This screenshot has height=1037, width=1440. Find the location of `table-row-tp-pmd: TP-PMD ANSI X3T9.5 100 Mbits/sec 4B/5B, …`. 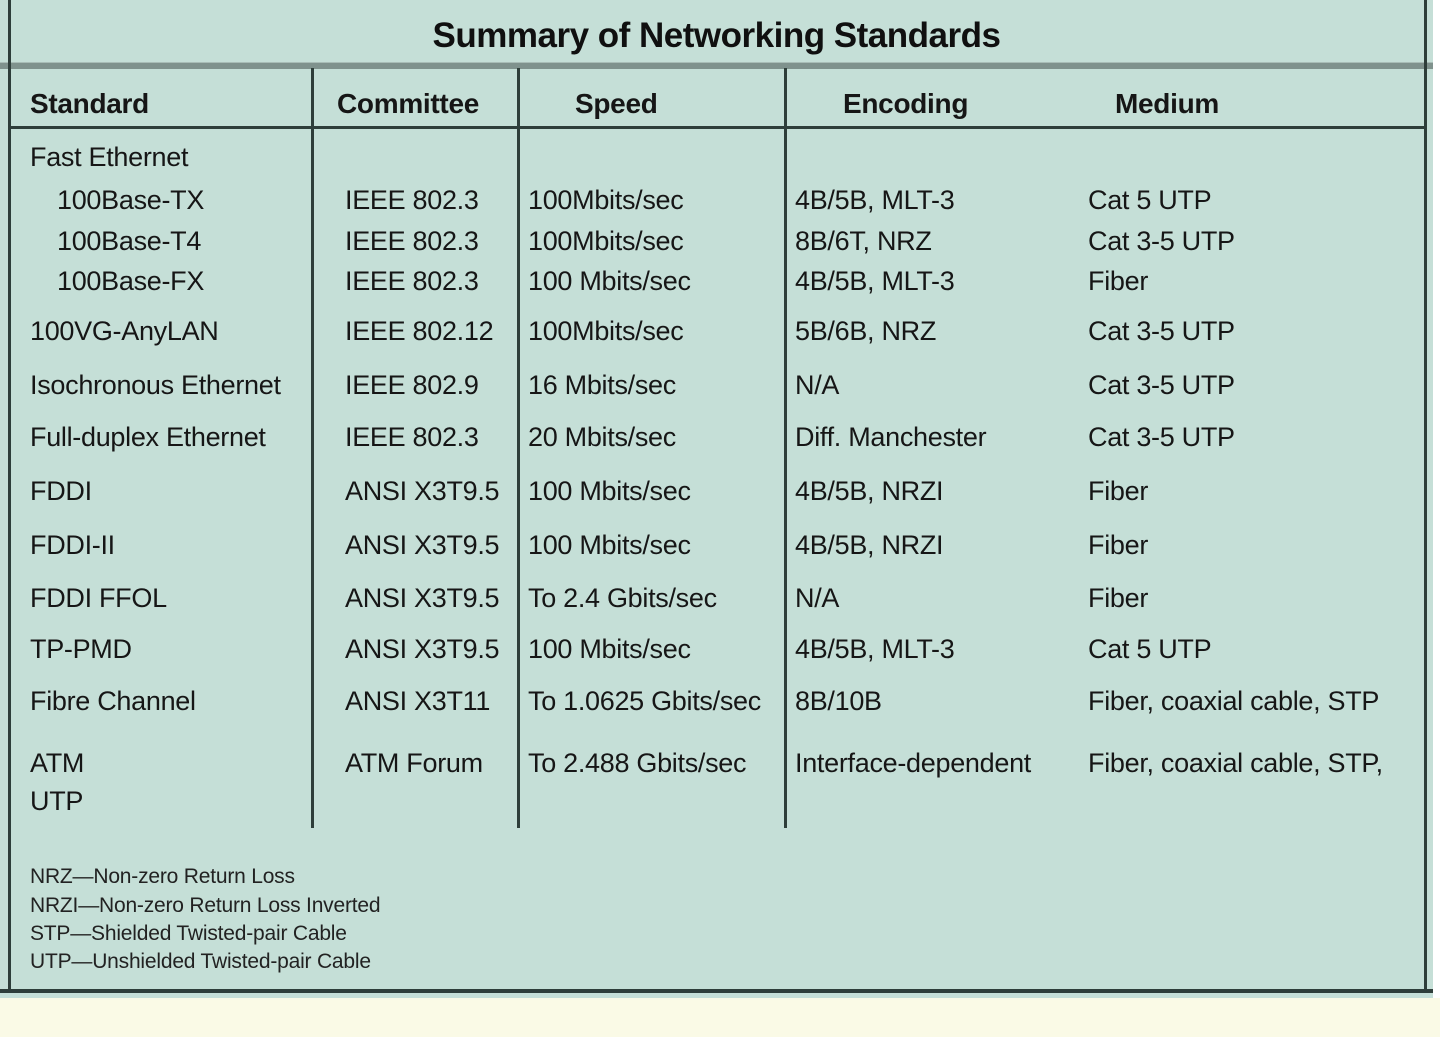

table-row-tp-pmd: TP-PMD ANSI X3T9.5 100 Mbits/sec 4B/5B, … is located at coordinates (716, 649).